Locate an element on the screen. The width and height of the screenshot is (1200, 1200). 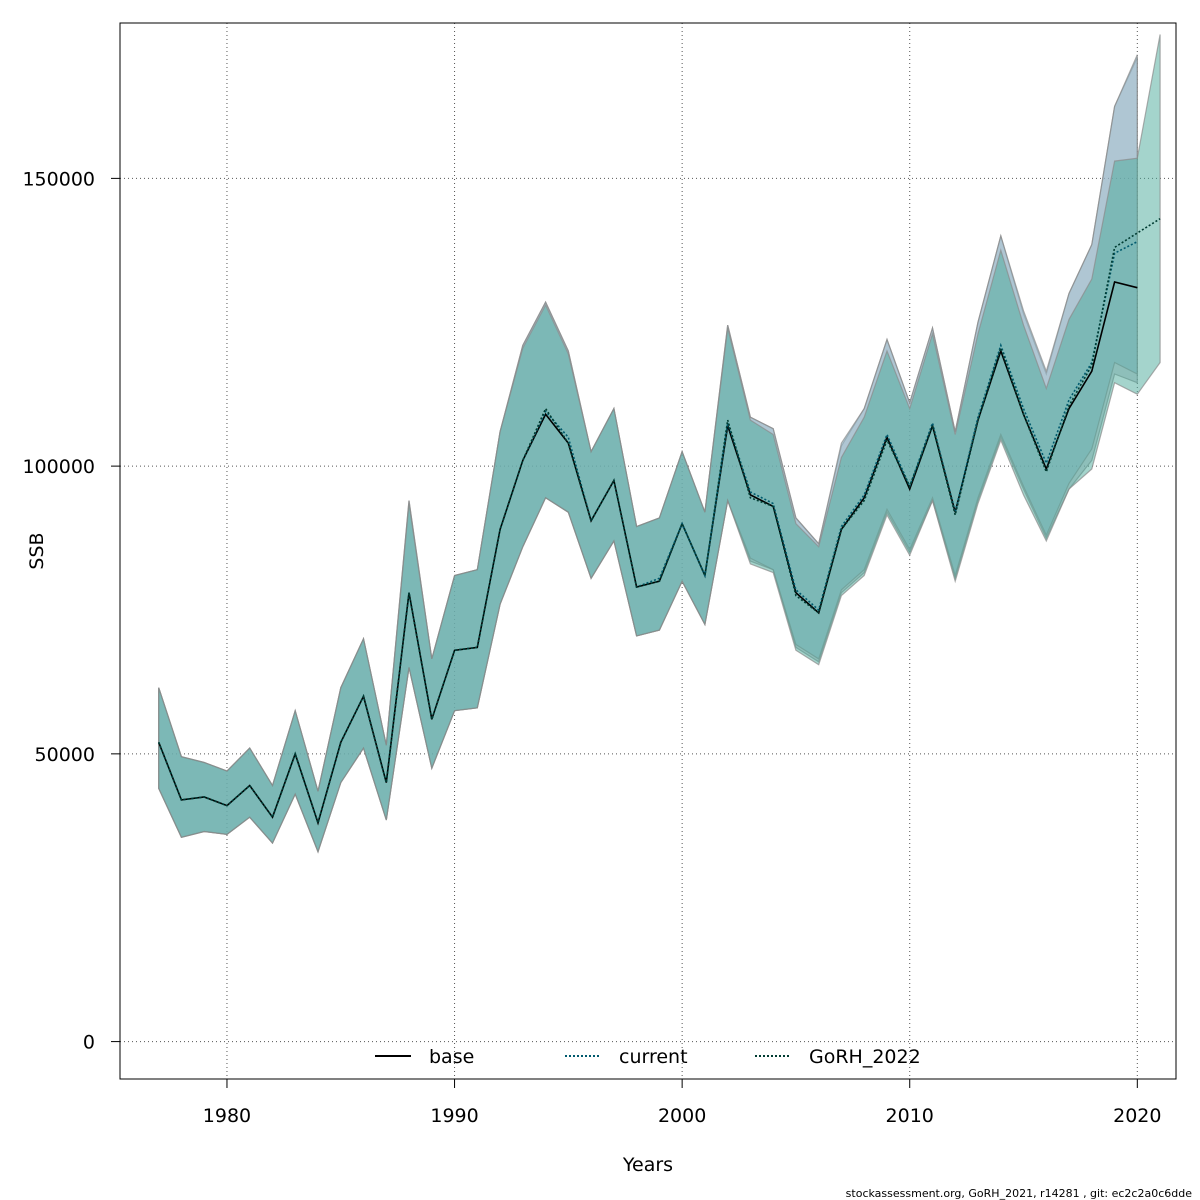
legend-label-current: current is located at coordinates (653, 1057).